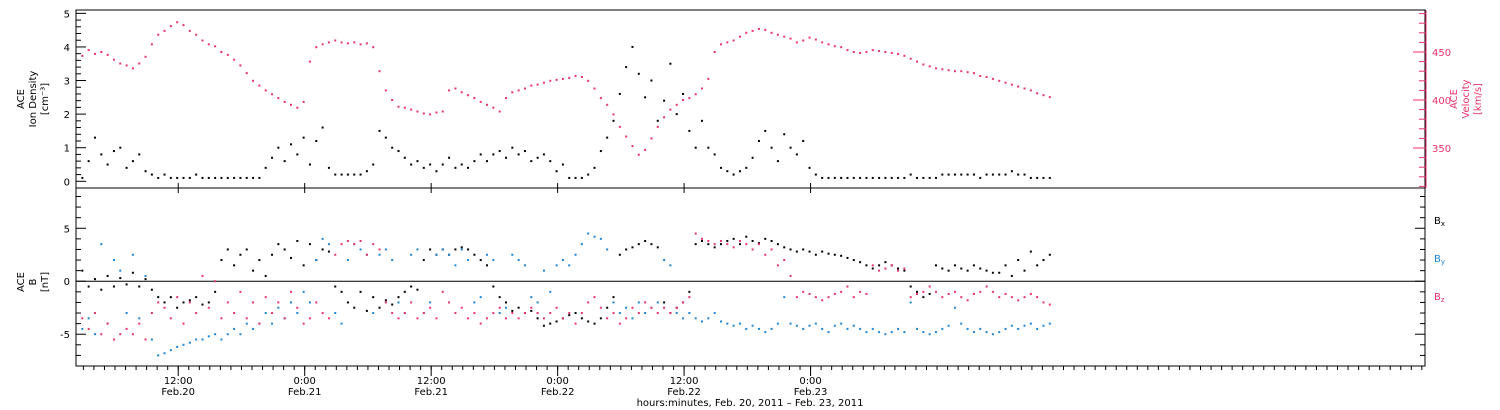 This screenshot has height=410, width=1500. Describe the element at coordinates (67, 82) in the screenshot. I see `density-tick-label: 3` at that location.